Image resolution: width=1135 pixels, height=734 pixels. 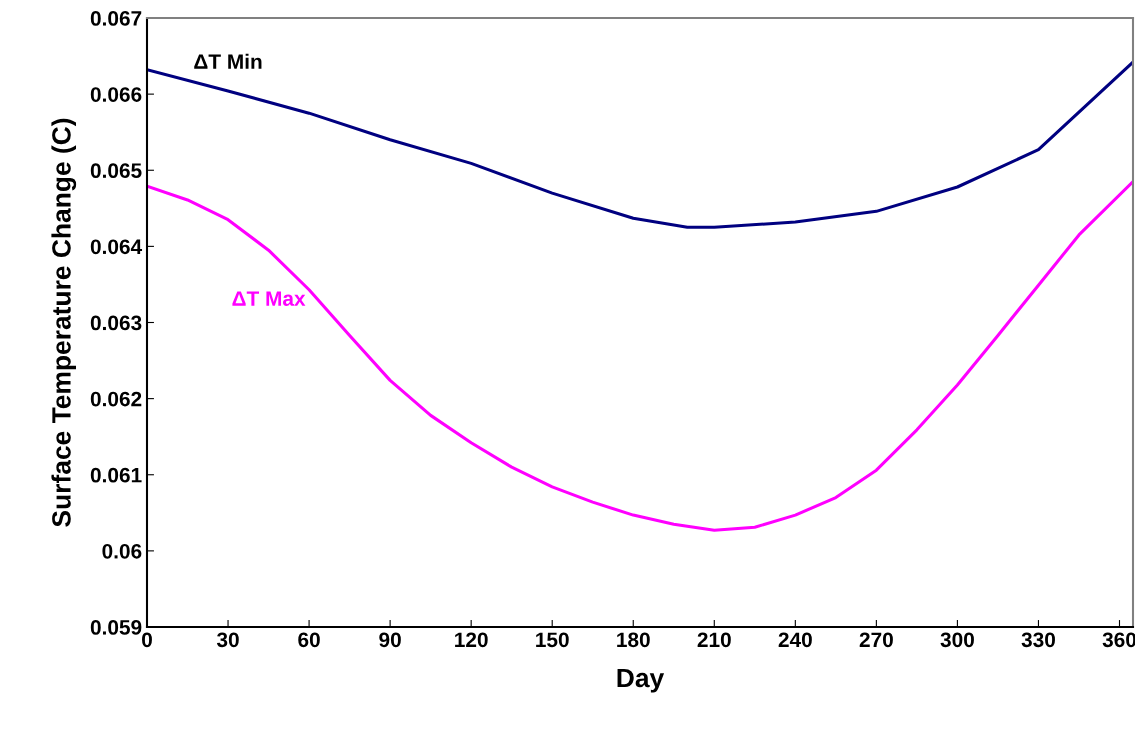 What do you see at coordinates (116, 475) in the screenshot?
I see `y-tick-label: 0.061` at bounding box center [116, 475].